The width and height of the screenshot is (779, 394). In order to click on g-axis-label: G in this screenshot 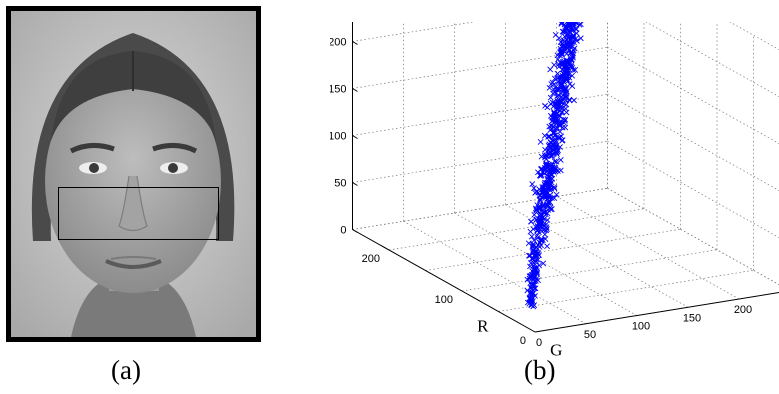, I will do `click(556, 350)`.